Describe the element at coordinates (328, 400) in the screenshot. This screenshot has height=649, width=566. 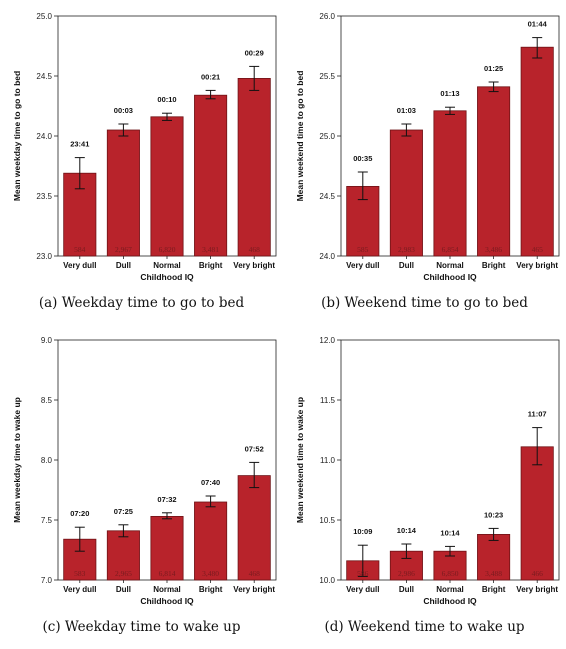
I see `y-tick-label: 11.5` at that location.